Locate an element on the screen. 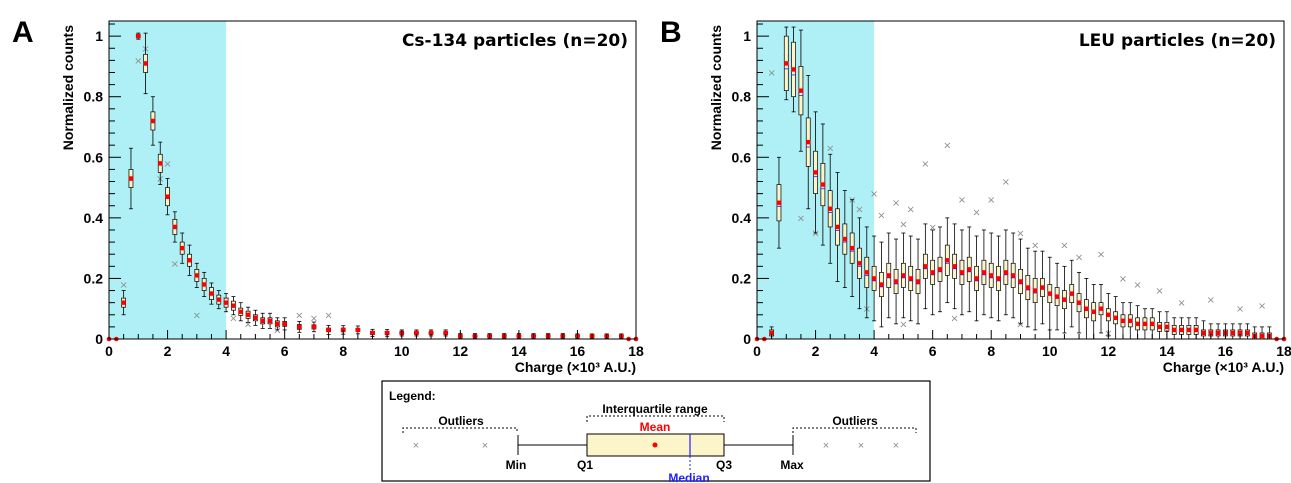  y-tick-label: 1 is located at coordinates (99, 36).